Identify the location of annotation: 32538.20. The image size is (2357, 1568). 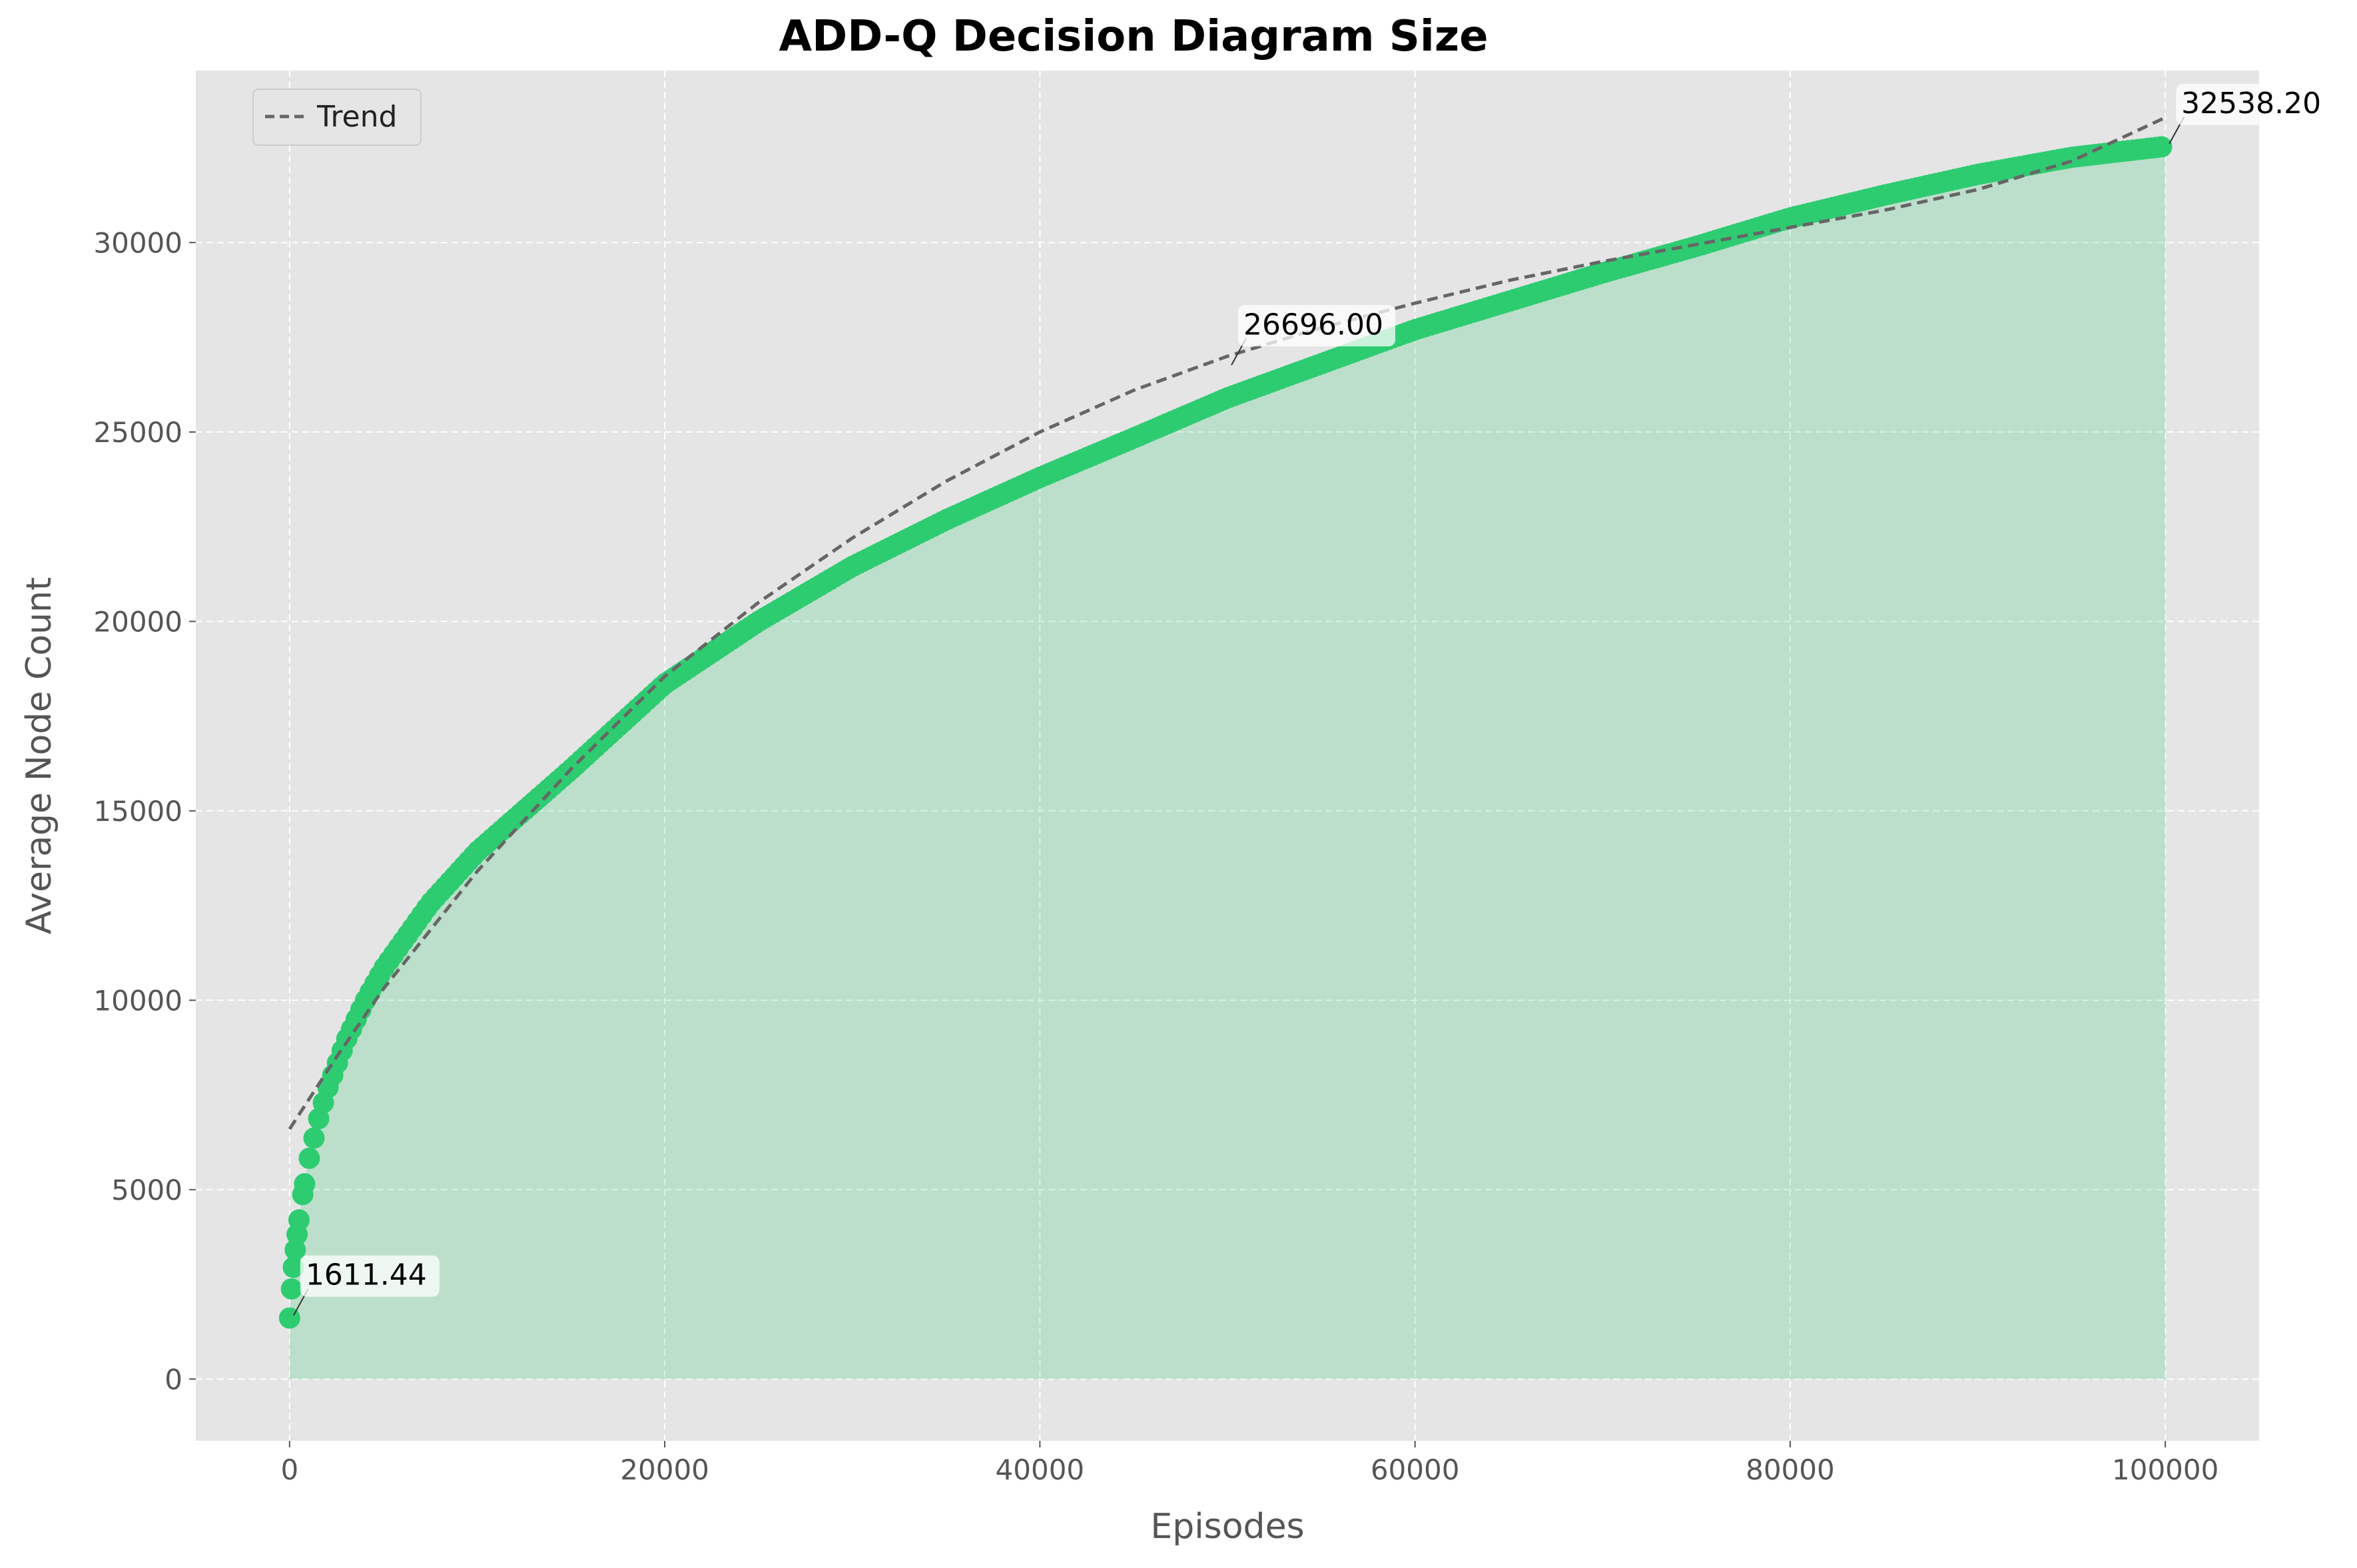
(2251, 113).